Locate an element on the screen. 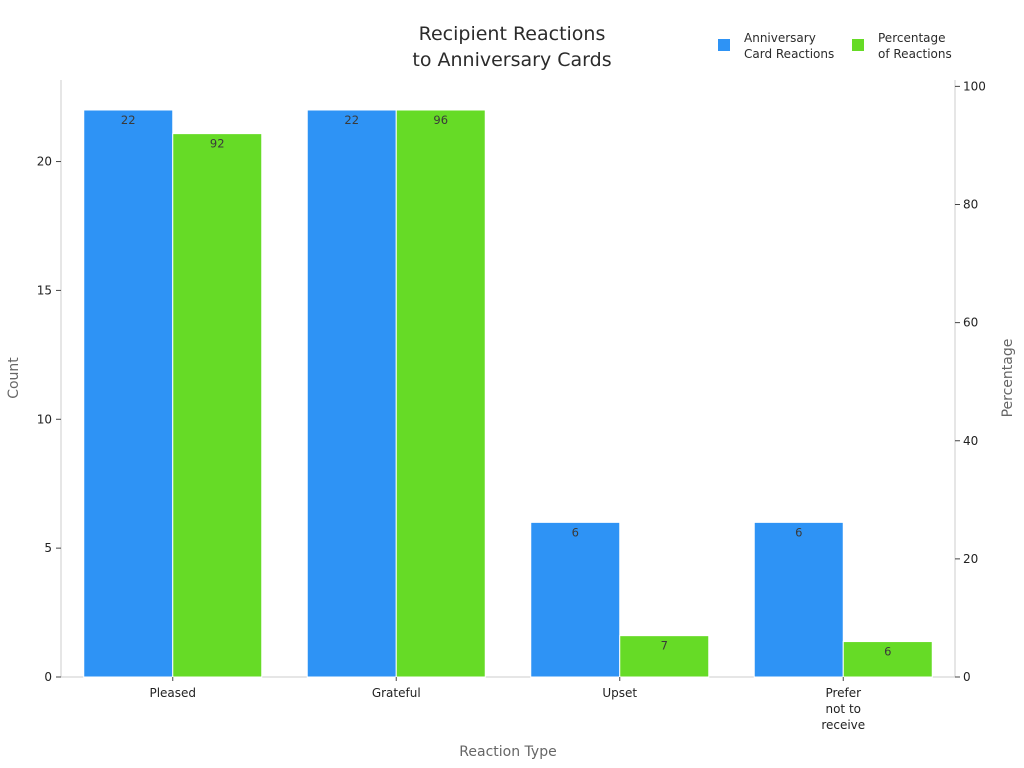  left-tick-label: 15 is located at coordinates (44, 290).